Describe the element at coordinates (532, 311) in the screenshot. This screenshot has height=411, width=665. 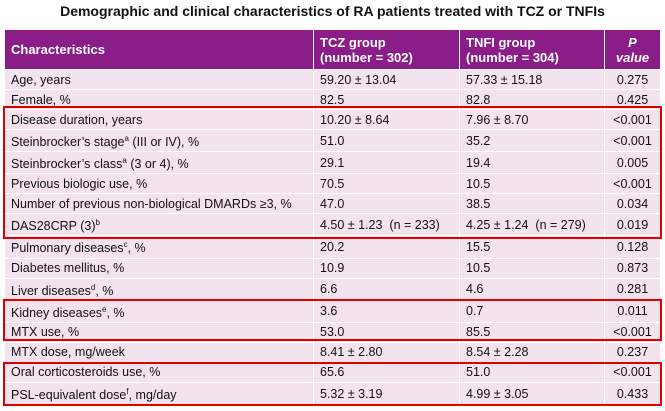
I see `tnfi-value: 0.7` at that location.